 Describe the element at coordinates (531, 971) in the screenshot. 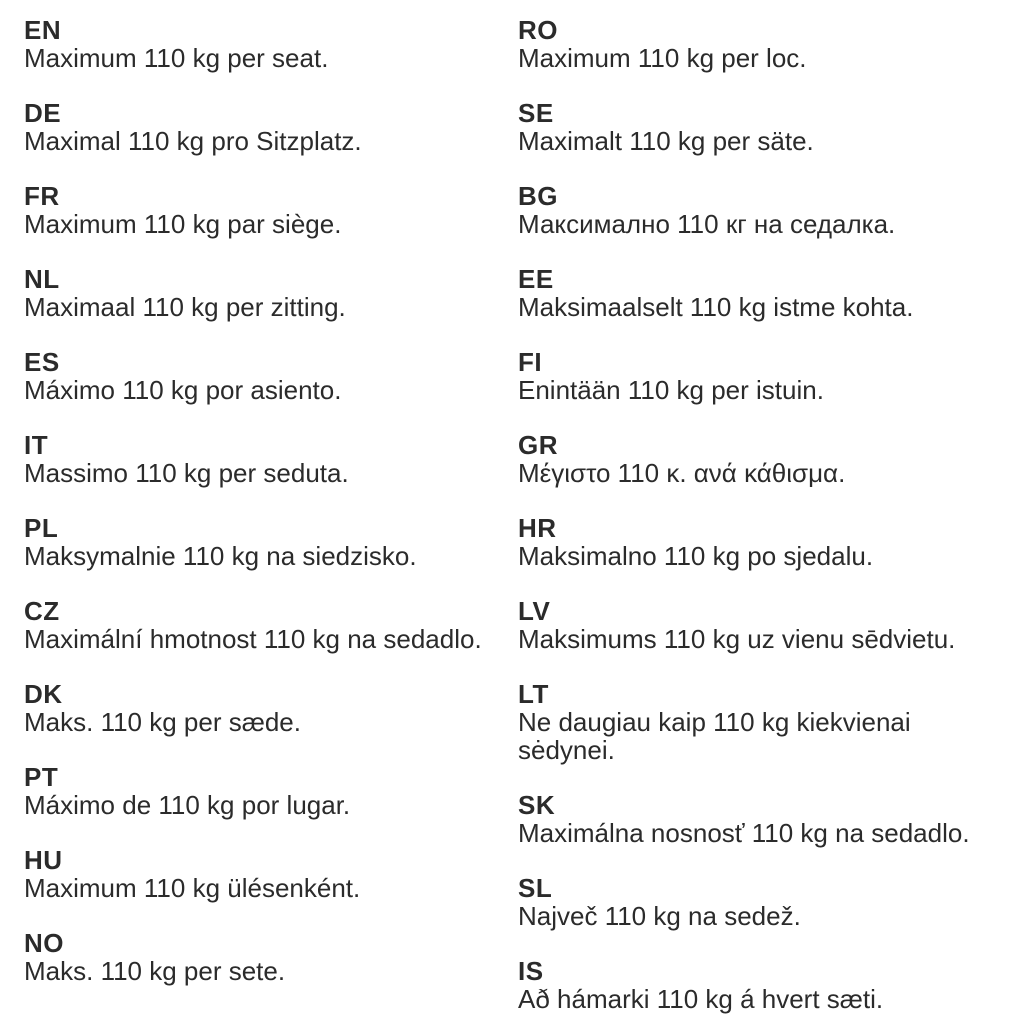

I see `language-code: IS` at that location.